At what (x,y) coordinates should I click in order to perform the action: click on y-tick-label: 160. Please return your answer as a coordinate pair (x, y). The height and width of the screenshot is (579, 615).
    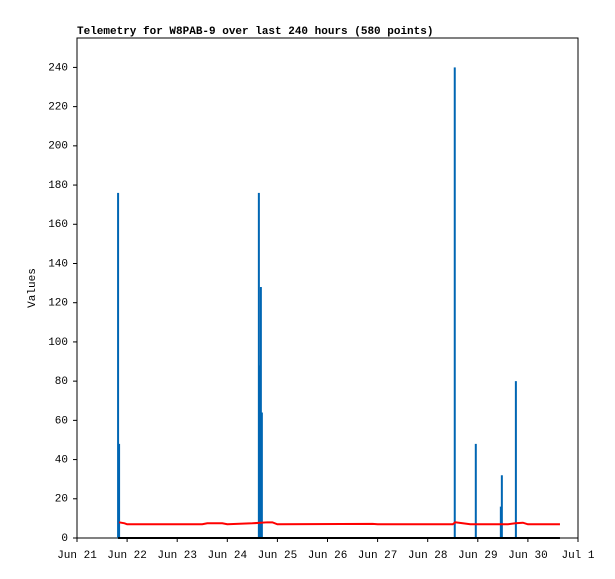
    Looking at the image, I should click on (58, 225).